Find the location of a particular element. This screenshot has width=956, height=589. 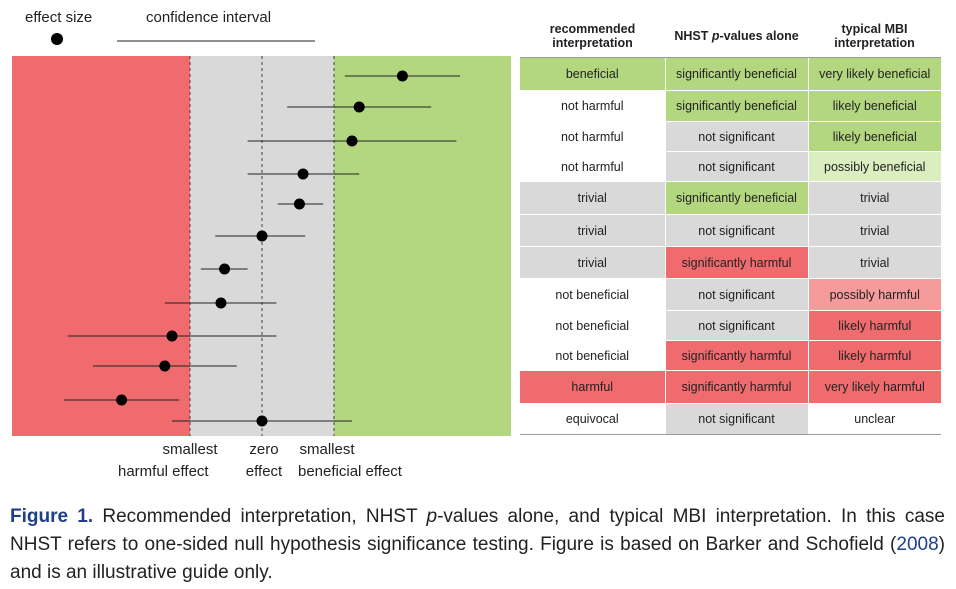

trivial-zone is located at coordinates (262, 246).